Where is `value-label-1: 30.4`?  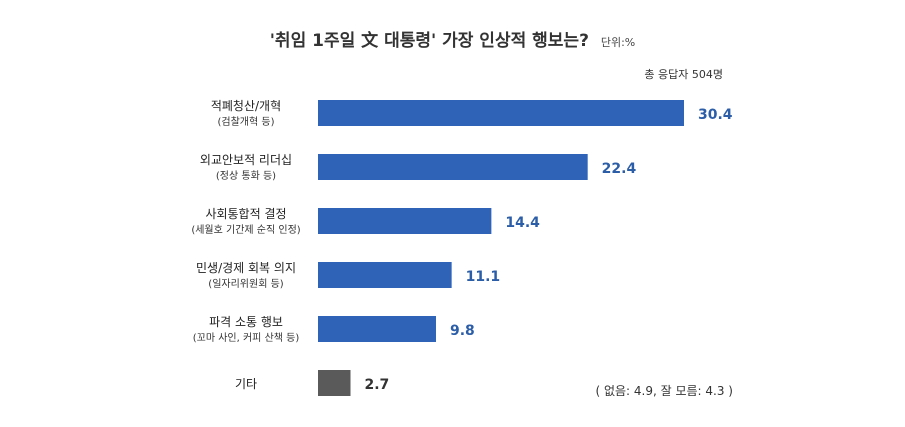 value-label-1: 30.4 is located at coordinates (715, 115).